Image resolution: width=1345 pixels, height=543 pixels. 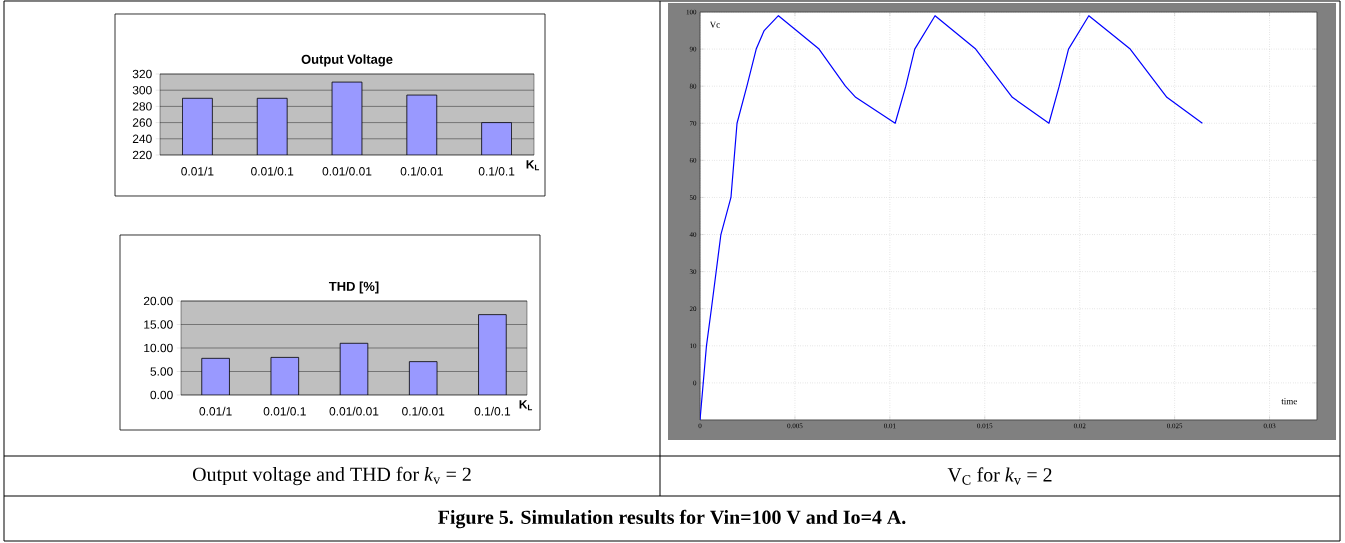 I want to click on y-tick-label: 10.00, so click(x=158, y=348).